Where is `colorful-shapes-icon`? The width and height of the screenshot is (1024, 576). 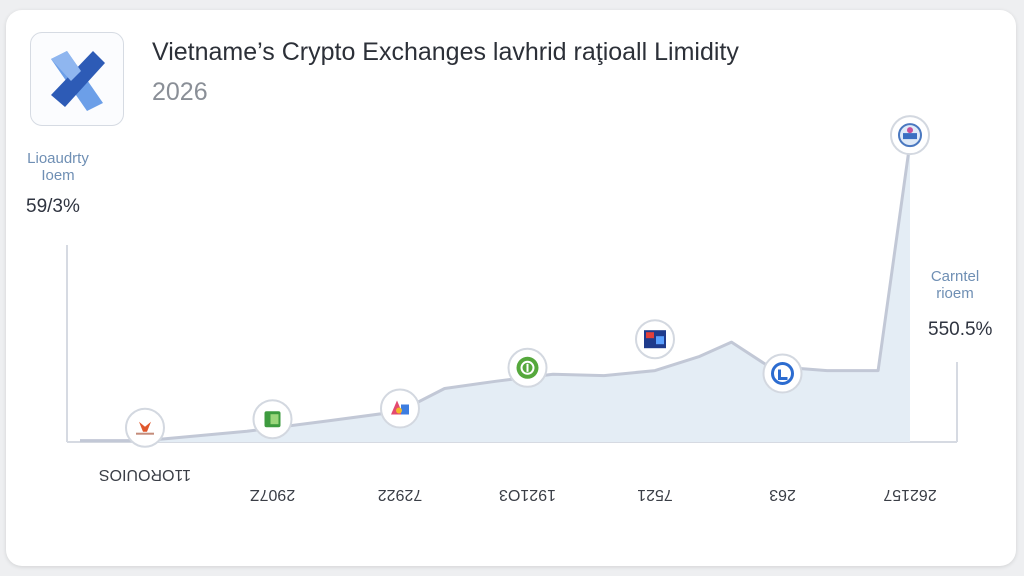 colorful-shapes-icon is located at coordinates (400, 408).